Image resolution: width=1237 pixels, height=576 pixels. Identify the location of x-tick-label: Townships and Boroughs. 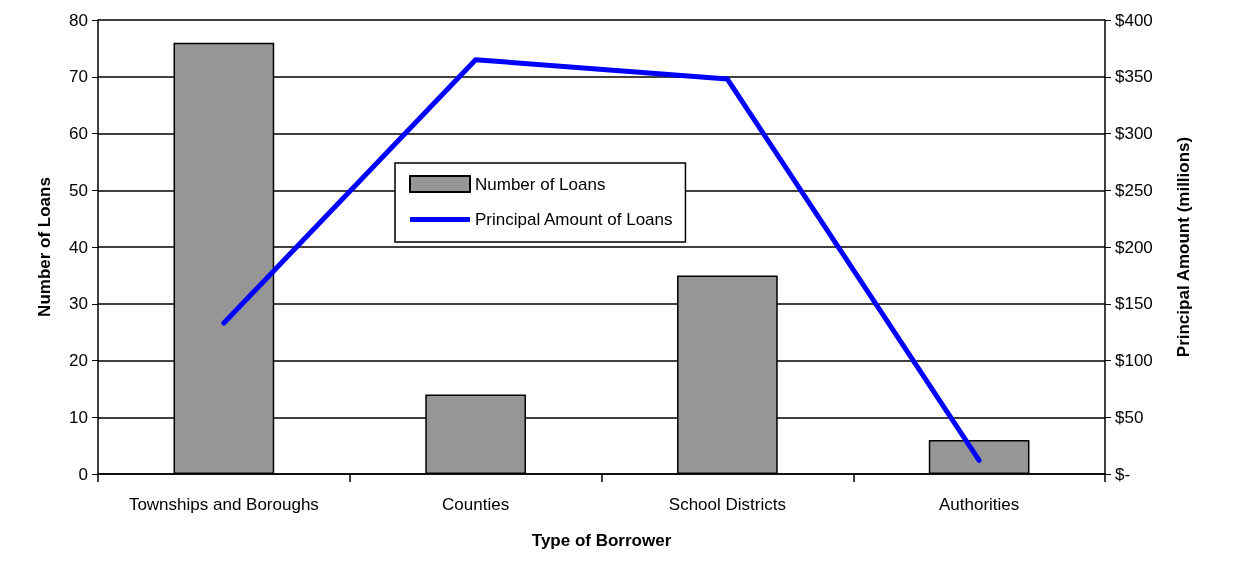
(223, 504).